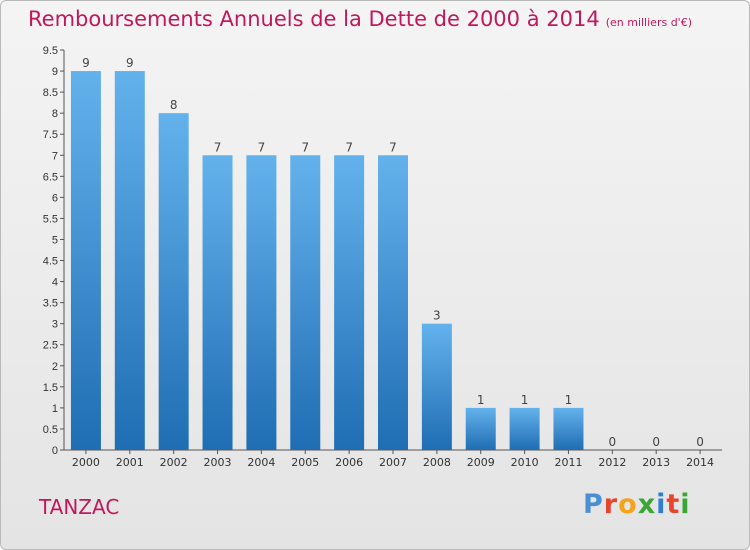  What do you see at coordinates (174, 462) in the screenshot?
I see `x-tick-label: 2002` at bounding box center [174, 462].